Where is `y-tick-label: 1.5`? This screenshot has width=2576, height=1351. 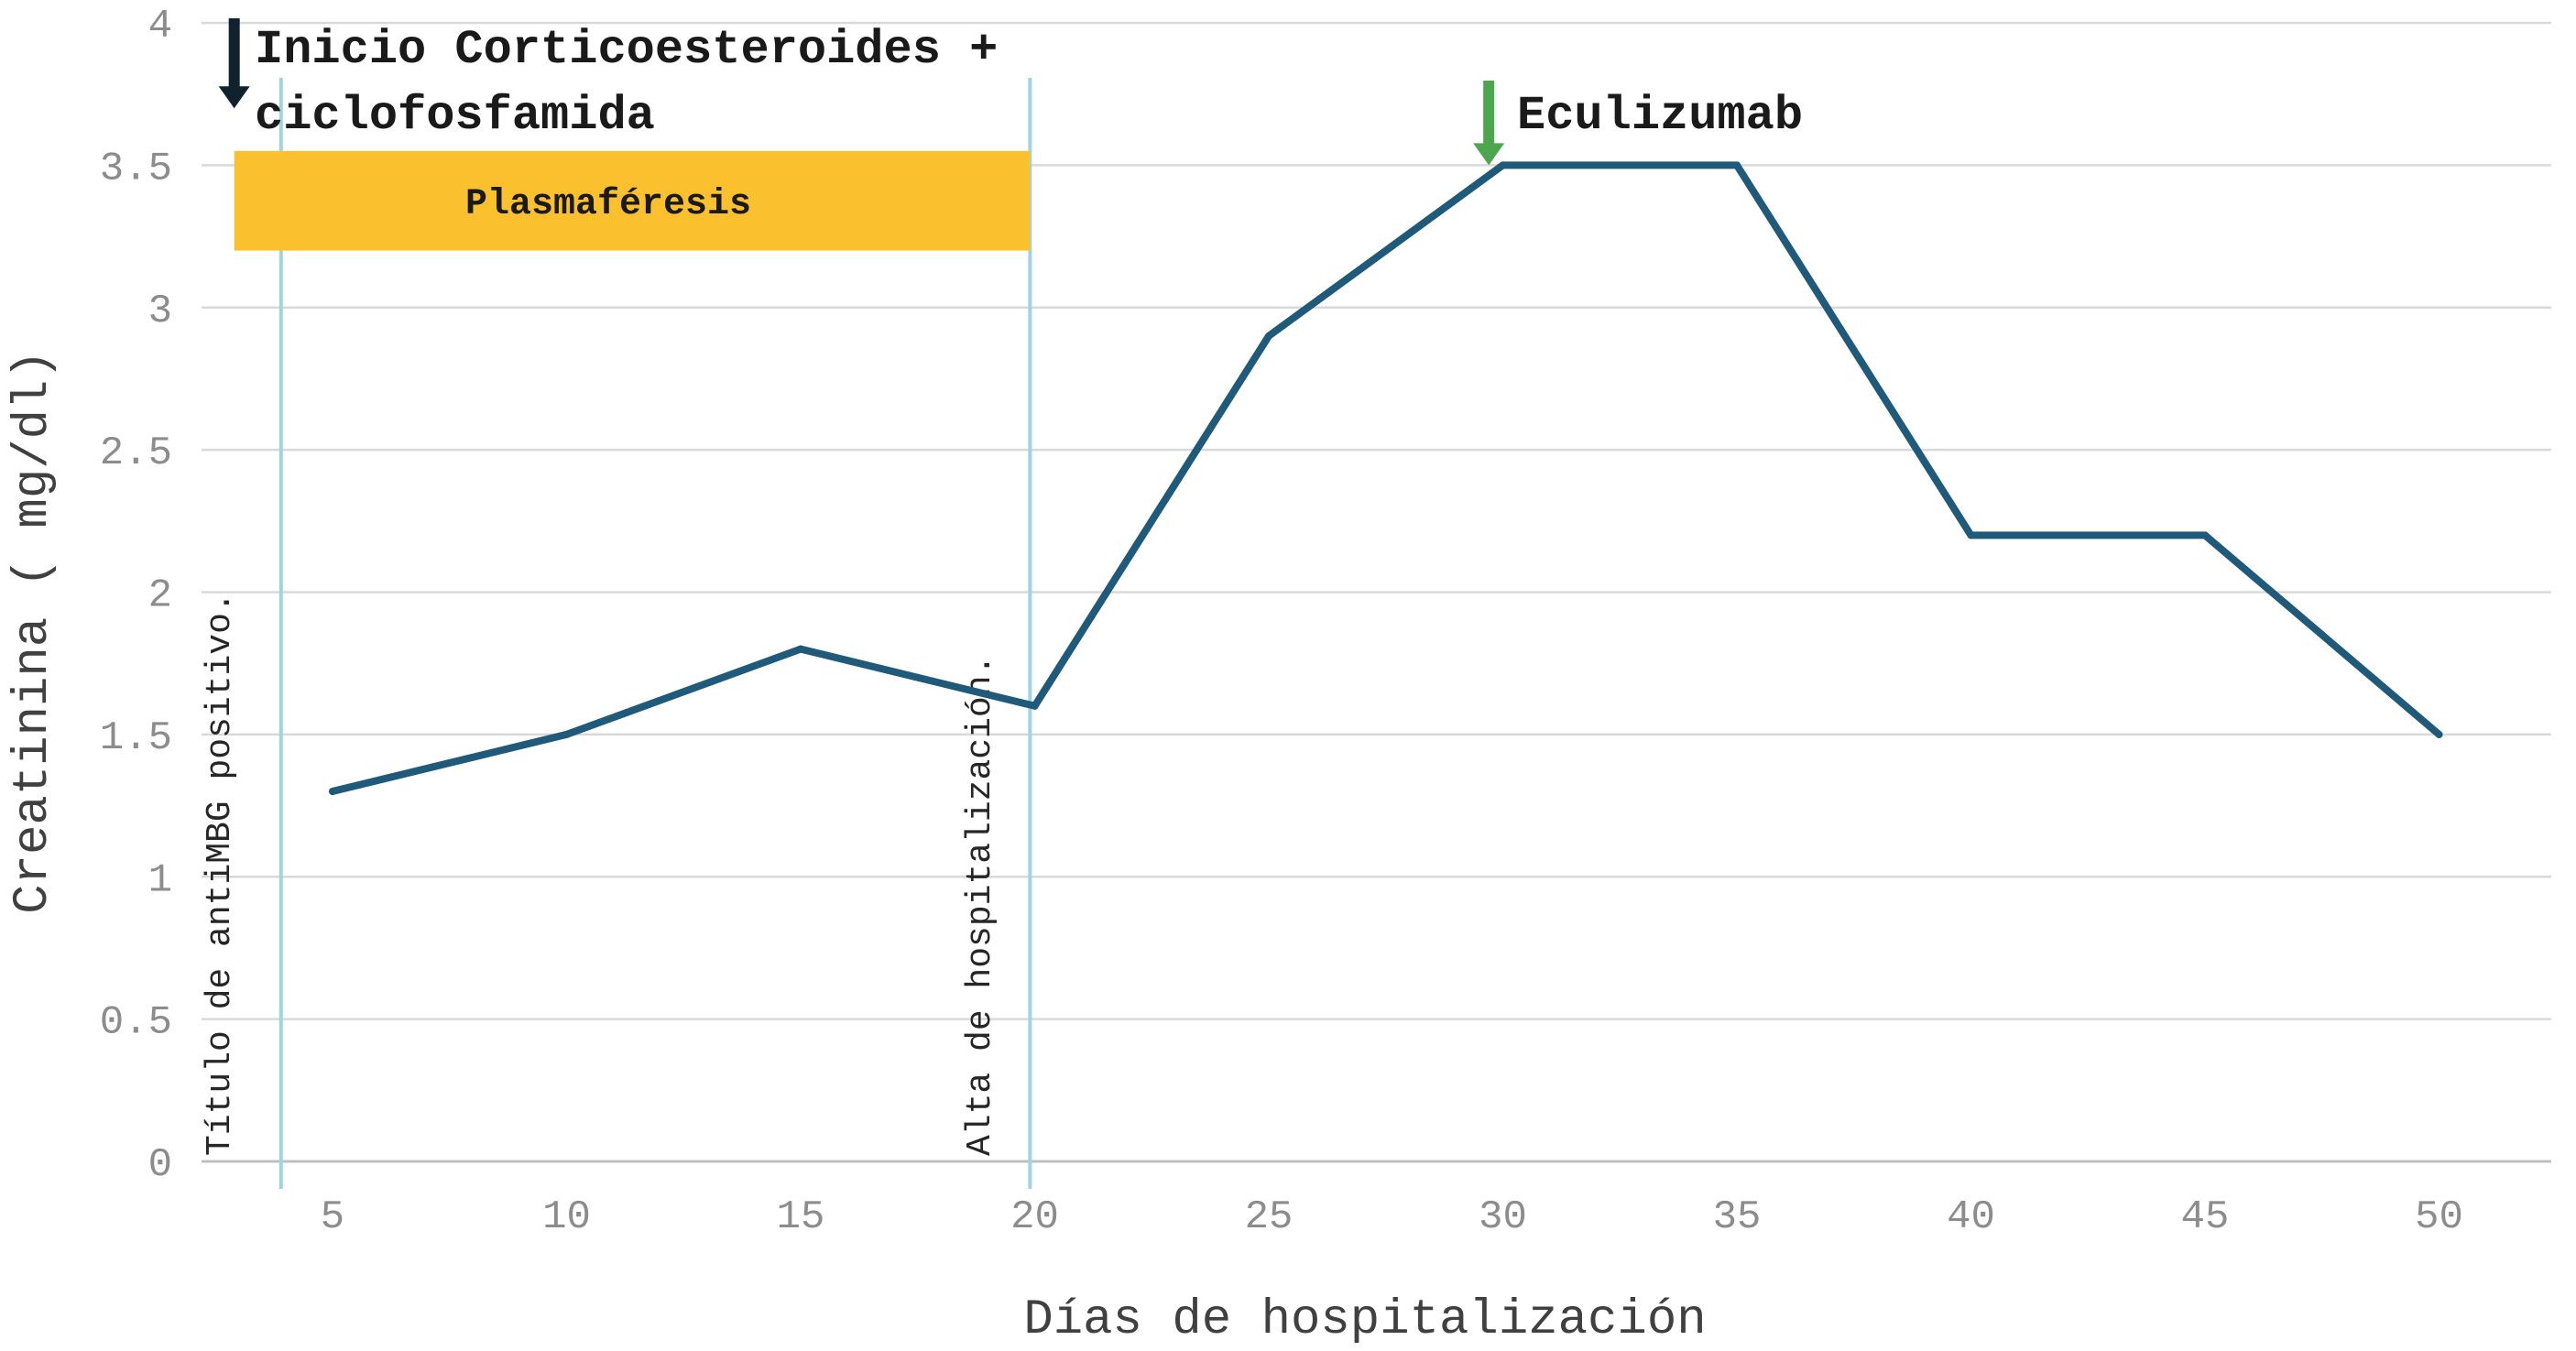
y-tick-label: 1.5 is located at coordinates (136, 738).